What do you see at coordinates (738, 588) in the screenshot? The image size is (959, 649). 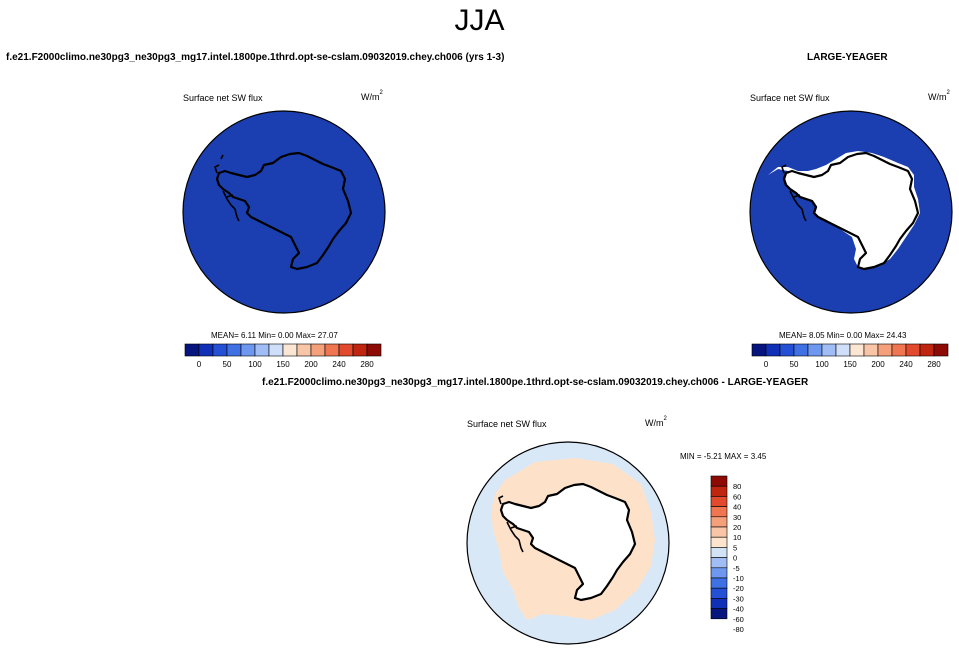 I see `diff-colorbar-tick-label: -20` at bounding box center [738, 588].